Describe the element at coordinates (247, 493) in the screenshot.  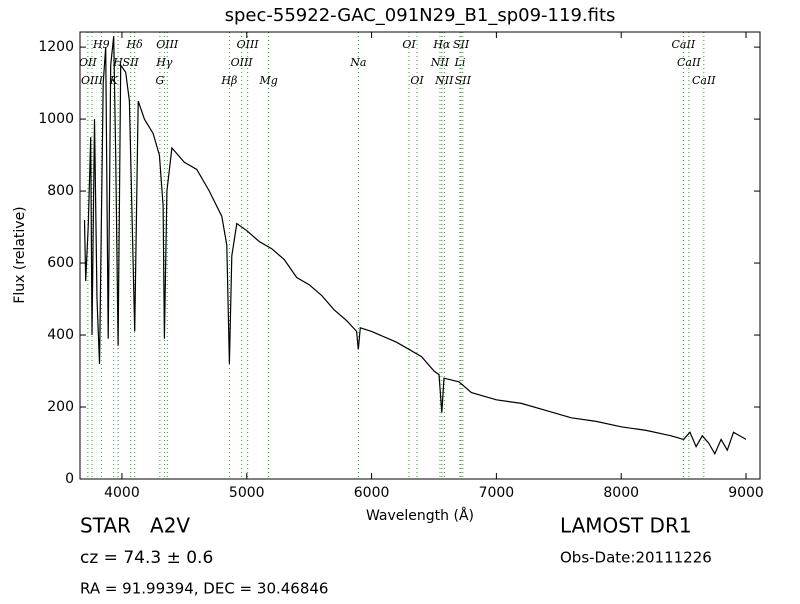
I see `x-tick-label: 5000` at that location.